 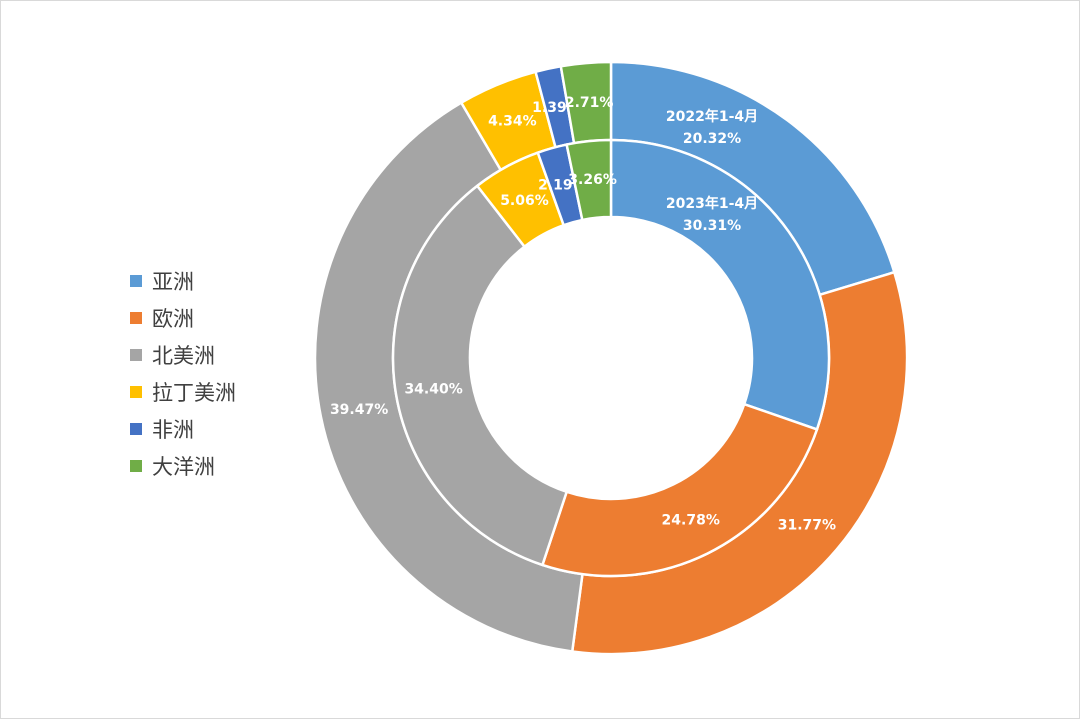 I want to click on legend-label: 大洋洲, so click(x=183, y=466).